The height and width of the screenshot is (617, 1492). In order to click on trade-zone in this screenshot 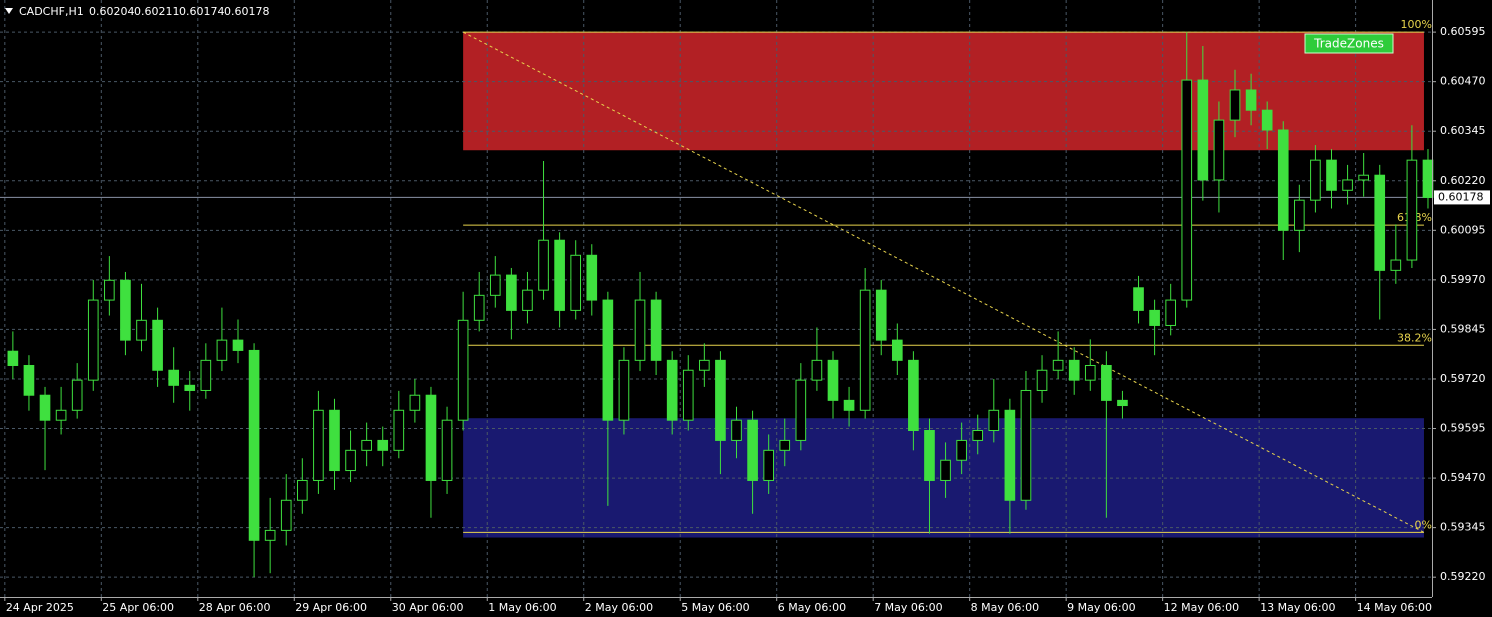, I will do `click(943, 91)`.